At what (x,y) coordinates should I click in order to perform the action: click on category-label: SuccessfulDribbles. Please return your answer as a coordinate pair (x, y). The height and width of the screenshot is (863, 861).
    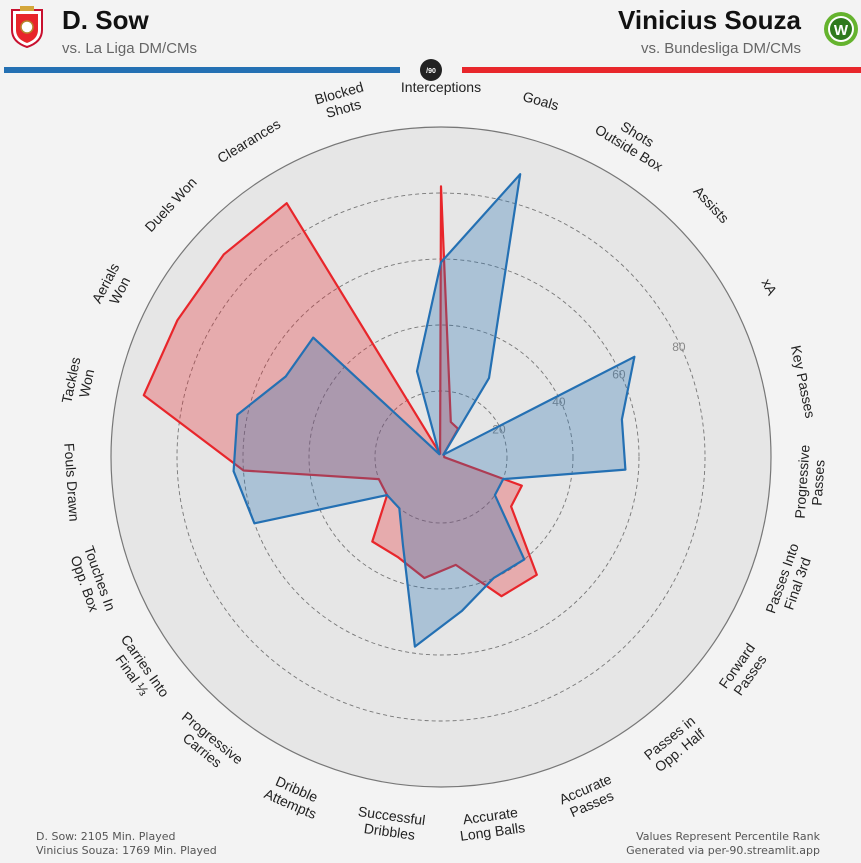
    Looking at the image, I should click on (390, 823).